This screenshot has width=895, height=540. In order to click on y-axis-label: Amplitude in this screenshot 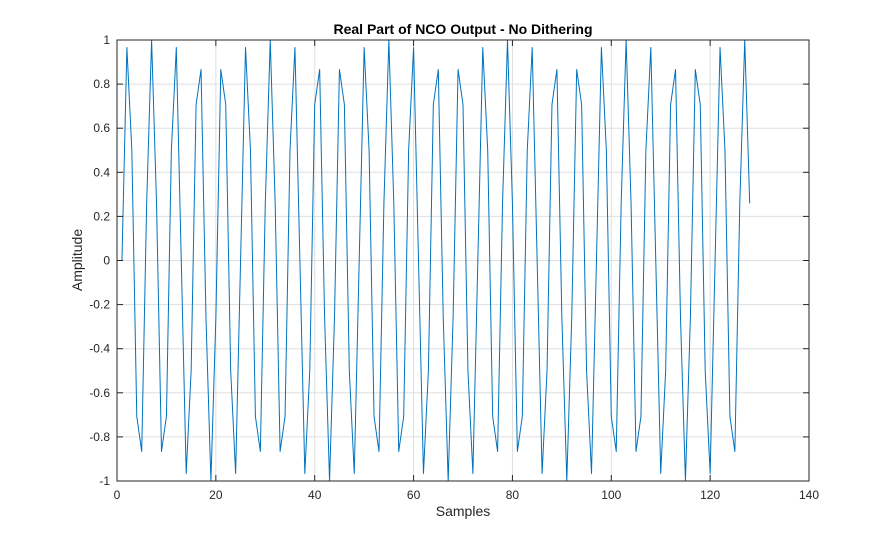, I will do `click(77, 260)`.